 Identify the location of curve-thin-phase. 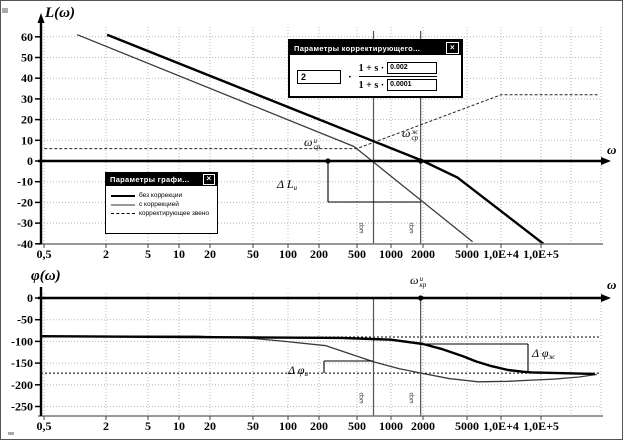
(319, 359).